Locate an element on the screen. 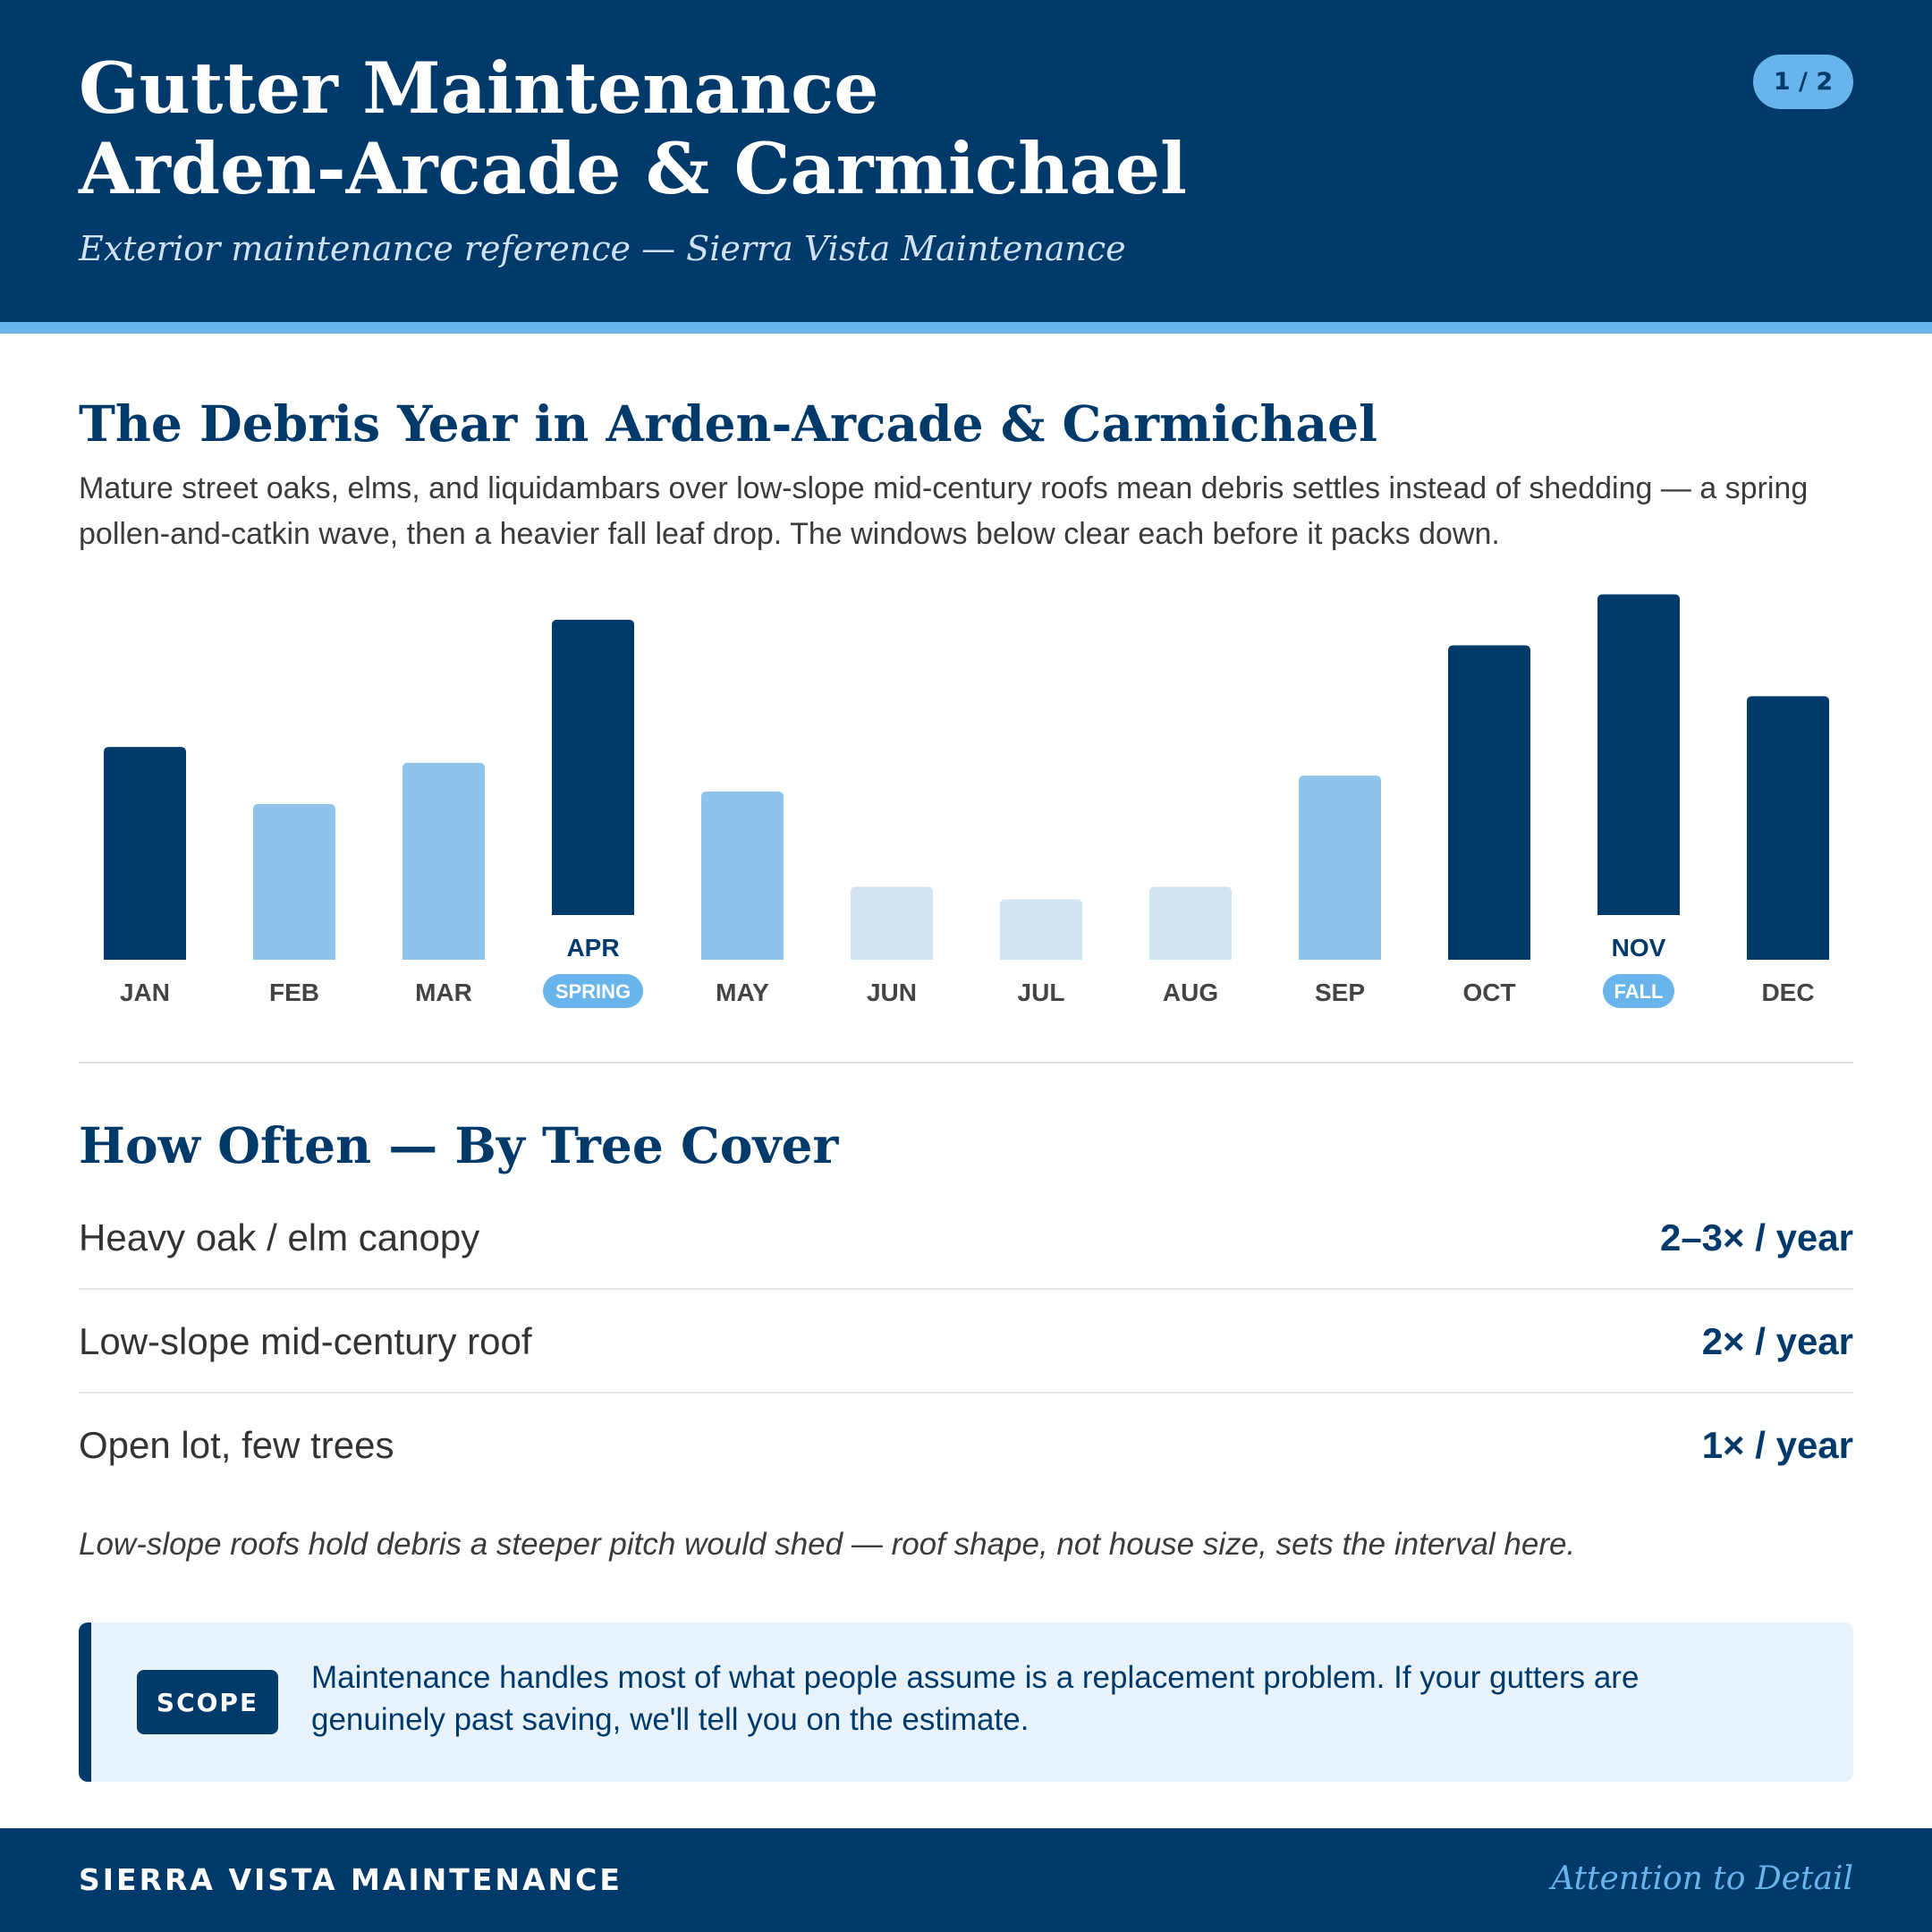  bar-jul is located at coordinates (1041, 929).